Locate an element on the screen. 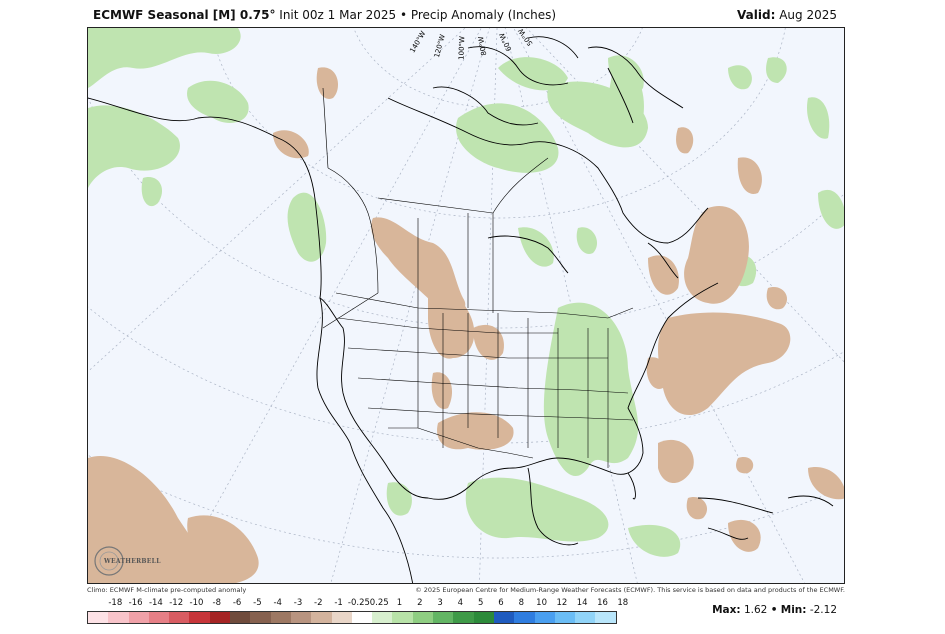 Image resolution: width=945 pixels, height=634 pixels. max-label: Max: is located at coordinates (726, 610).